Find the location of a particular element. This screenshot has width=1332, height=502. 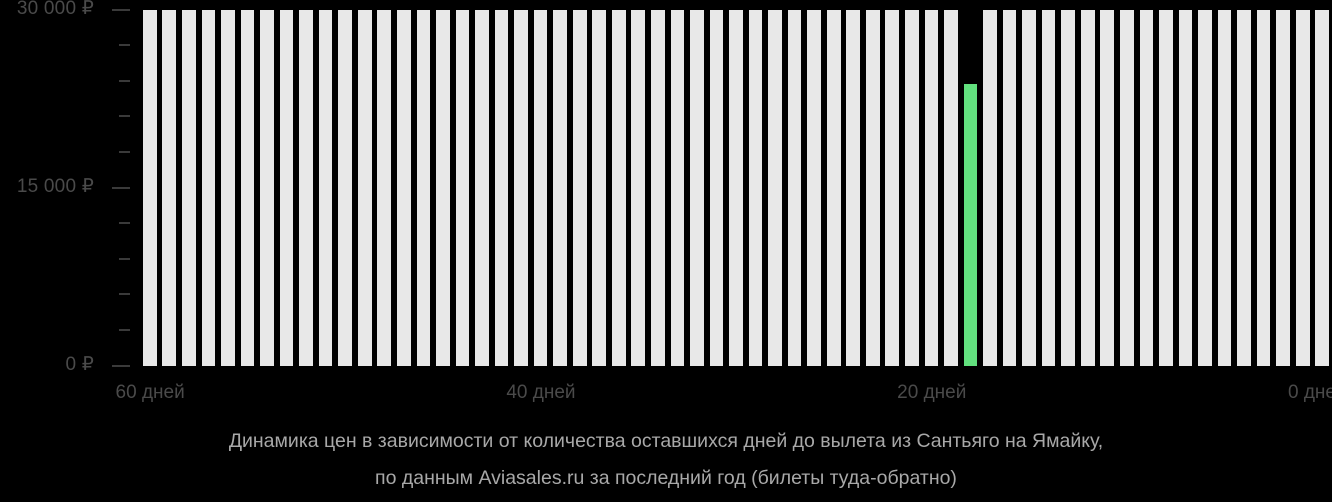

x-axis-label: 0 дней is located at coordinates (1310, 392).